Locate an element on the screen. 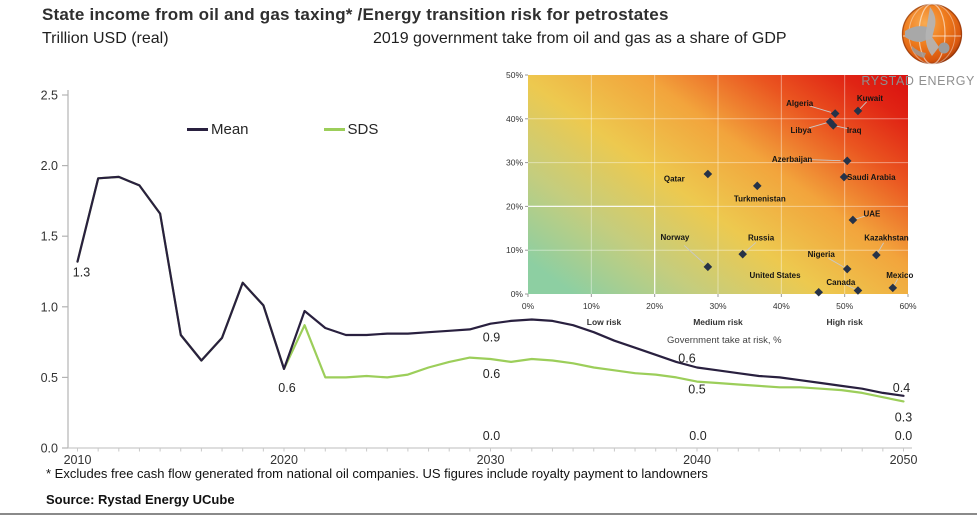 The image size is (977, 516). data-label: 0.4 is located at coordinates (901, 388).